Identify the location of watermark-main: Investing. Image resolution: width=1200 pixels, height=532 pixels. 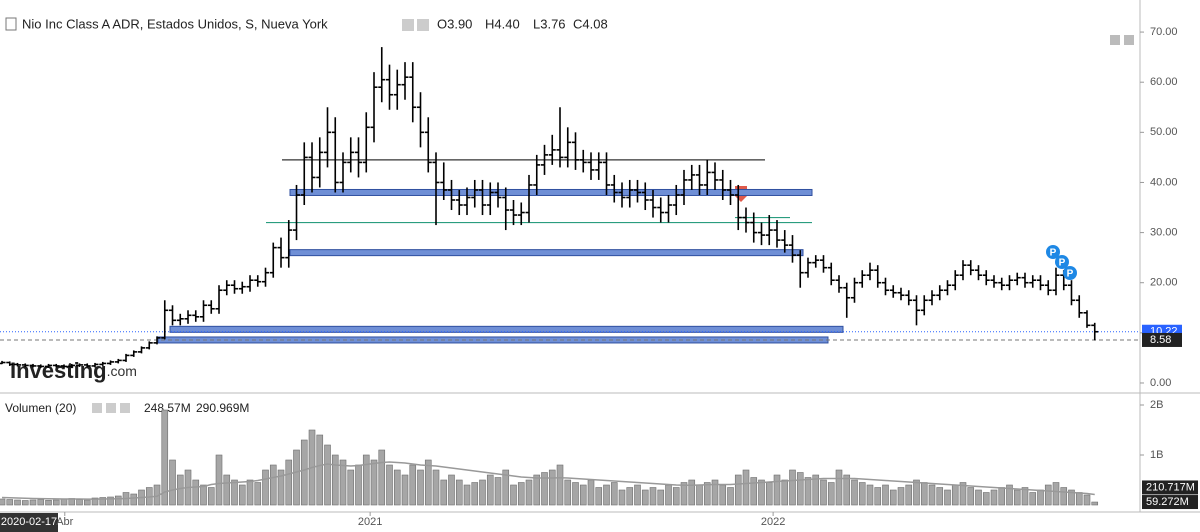
(58, 370).